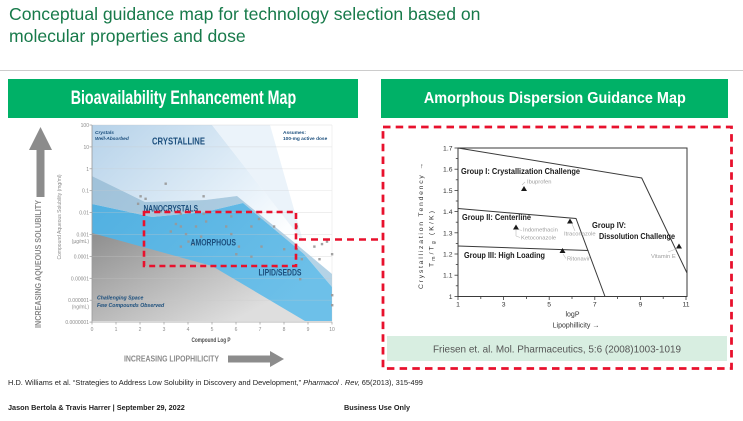 Image resolution: width=743 pixels, height=421 pixels. Describe the element at coordinates (38, 263) in the screenshot. I see `svg-text: INCREASING AQUEOUS SOLUBILITY` at that location.